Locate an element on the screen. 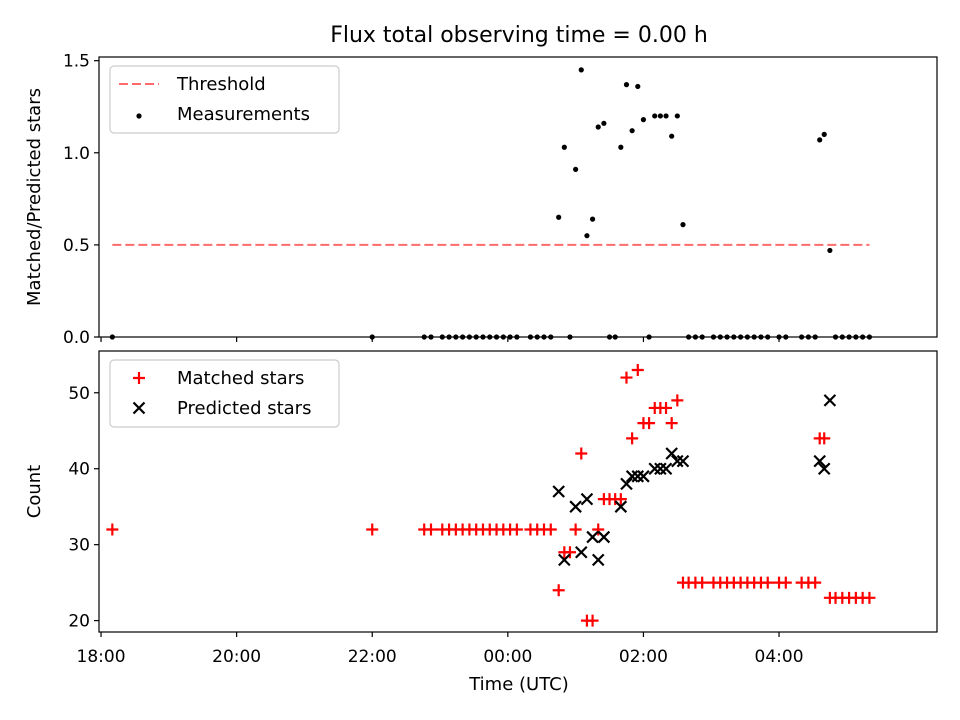  top-y-axis-label: Matched/Predicted stars is located at coordinates (34, 197).